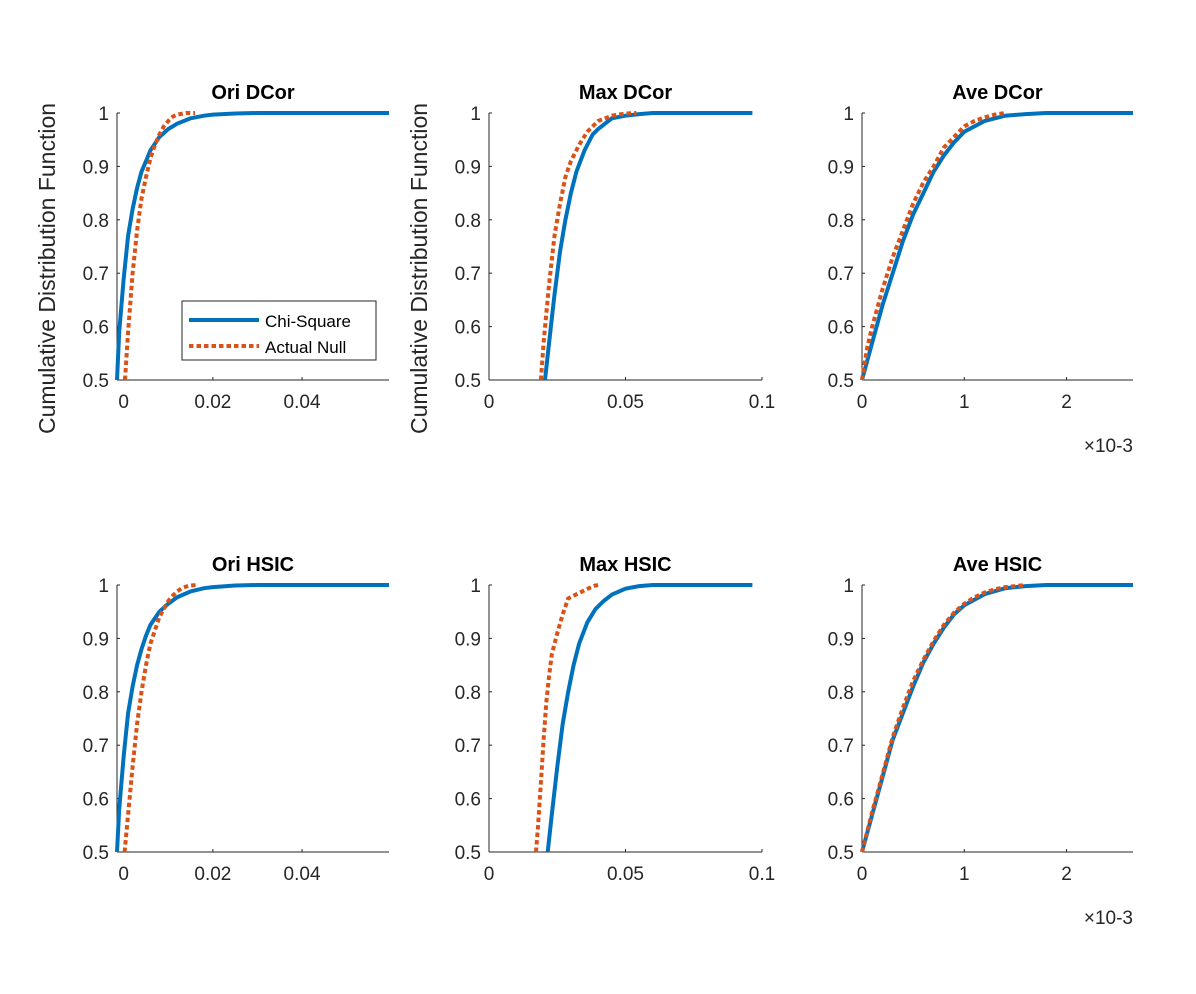 The image size is (1196, 994). I want to click on subplot-6: 0.5 0.6 0.7 0.8 0.9 1 0 1 2 Ave HSIC ×10-3, so click(980, 741).